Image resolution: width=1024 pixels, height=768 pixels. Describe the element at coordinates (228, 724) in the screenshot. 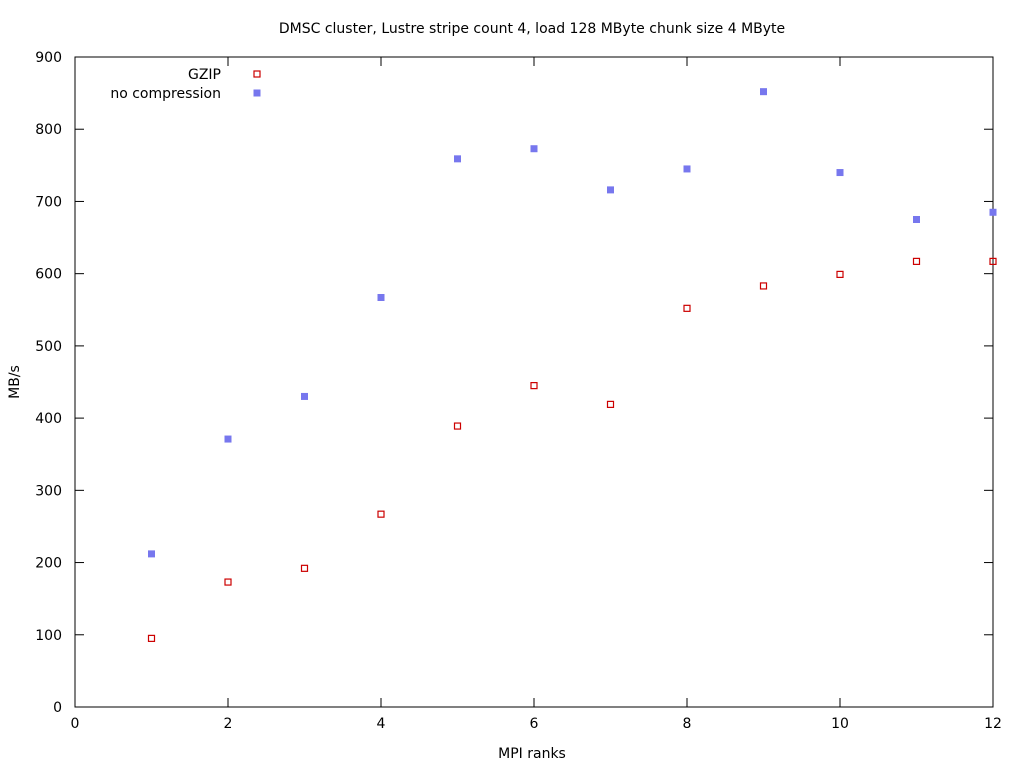

I see `x-tick-label: 2` at that location.